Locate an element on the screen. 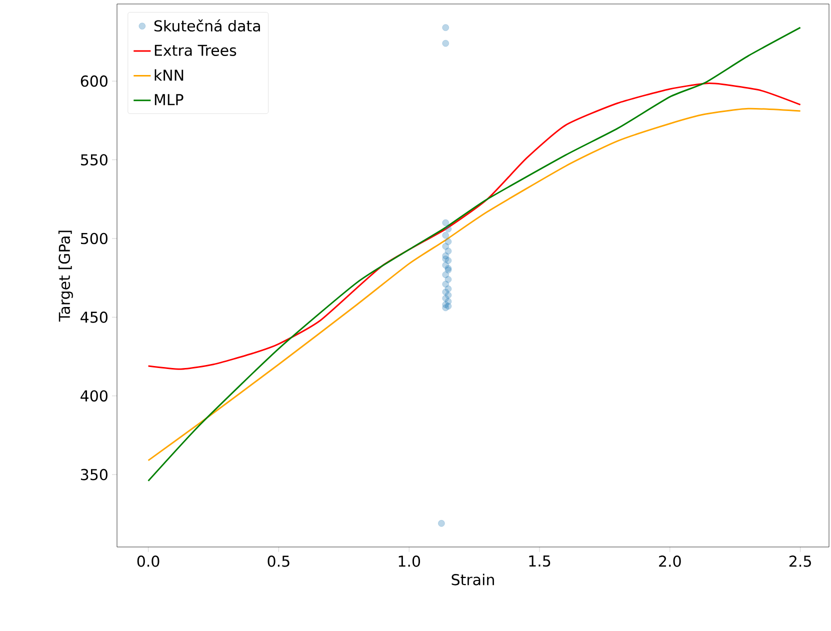  y-tick-label: 600 is located at coordinates (94, 81).